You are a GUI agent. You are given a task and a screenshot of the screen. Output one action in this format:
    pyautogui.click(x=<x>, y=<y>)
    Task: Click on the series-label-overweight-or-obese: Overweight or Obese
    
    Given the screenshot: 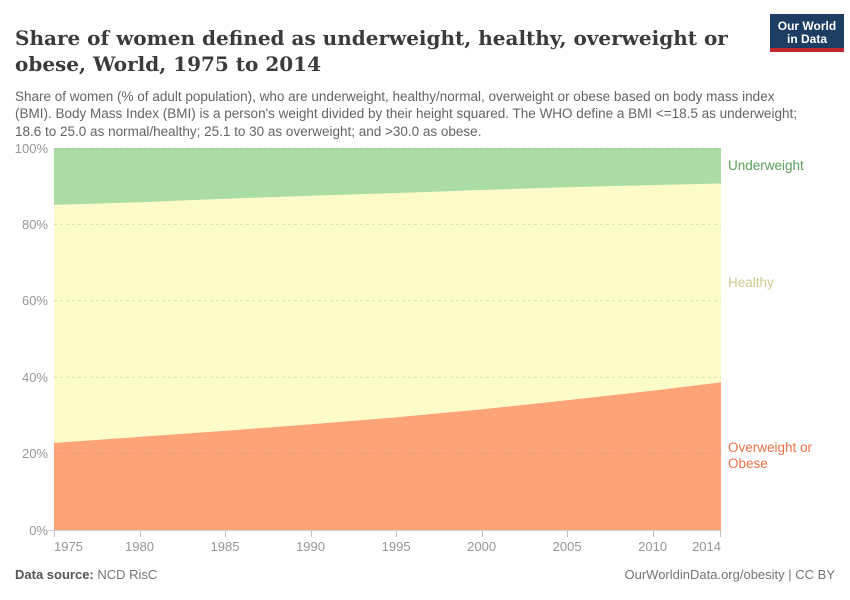 What is the action you would take?
    pyautogui.click(x=770, y=456)
    